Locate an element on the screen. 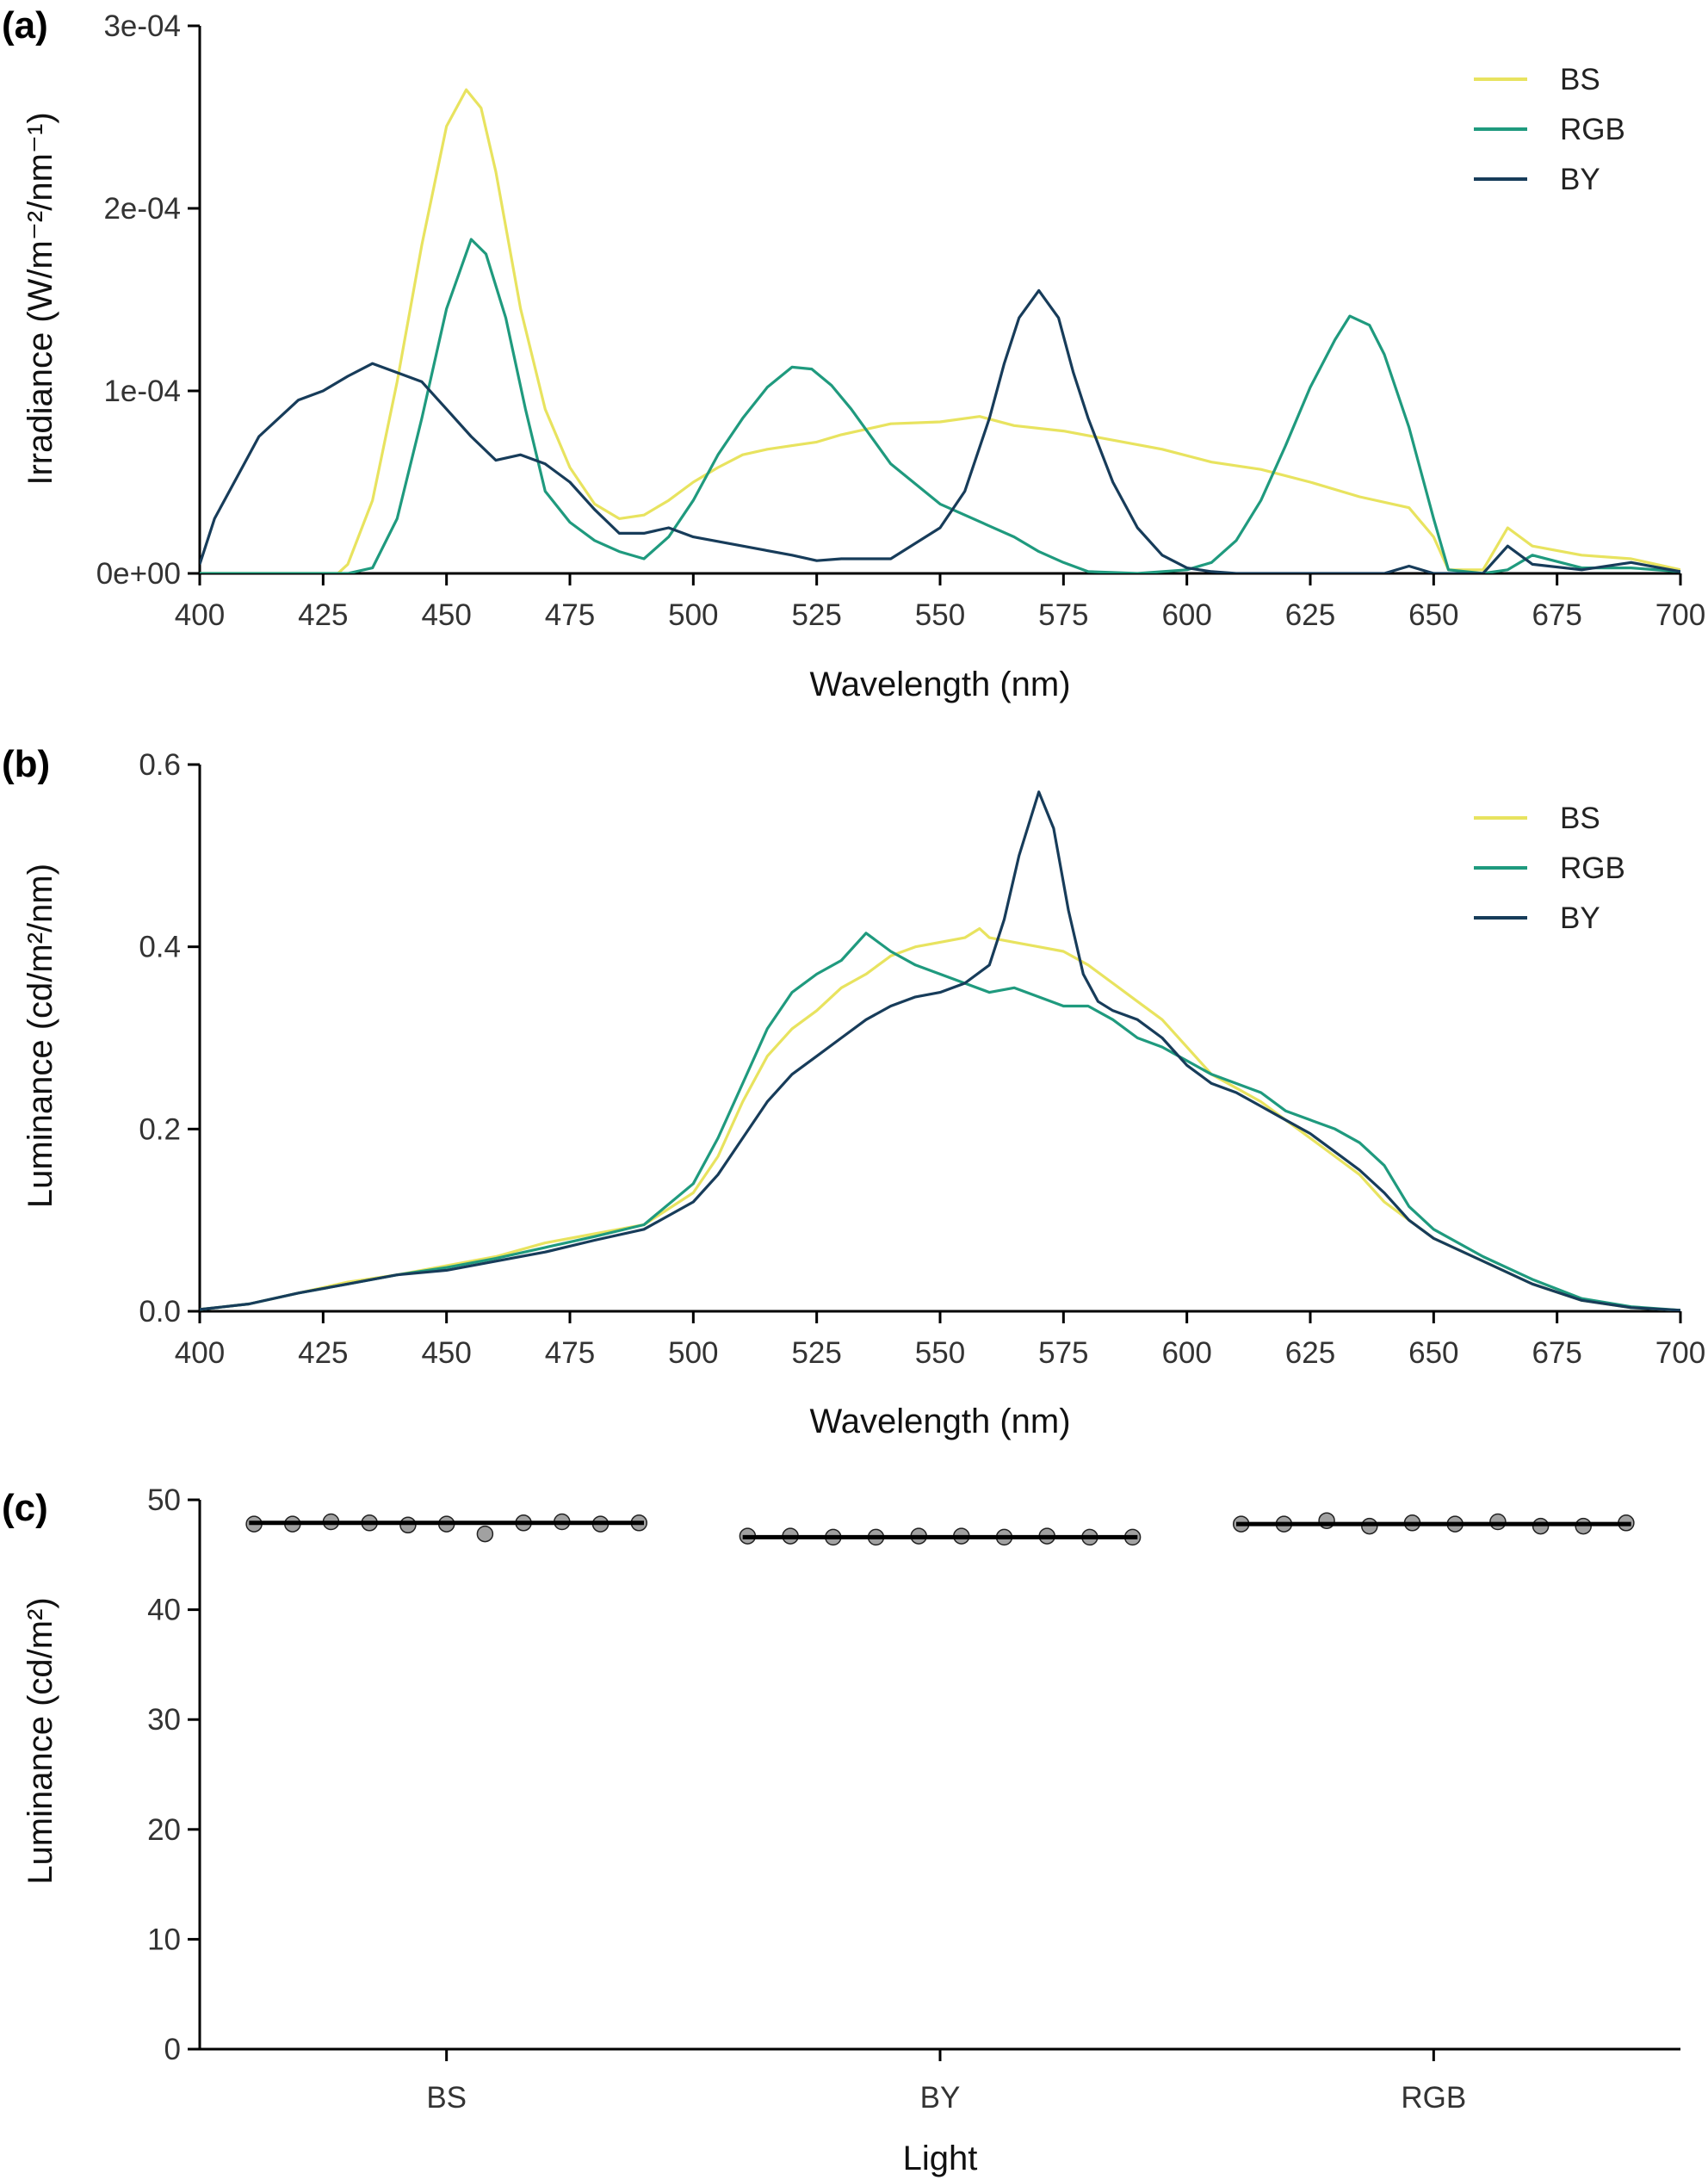 The width and height of the screenshot is (1708, 2180). panel-b-x-tick-label: 400 is located at coordinates (200, 1353).